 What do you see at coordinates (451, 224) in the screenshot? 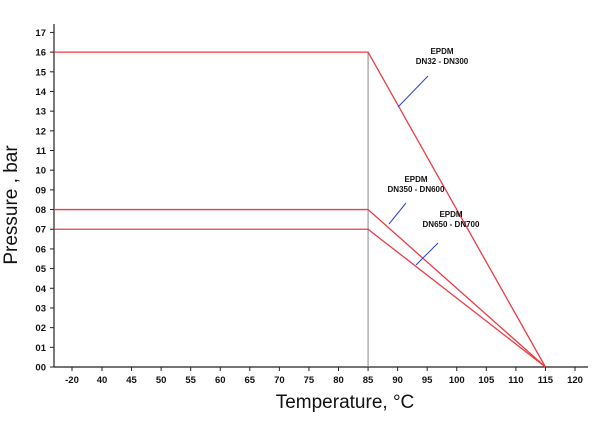
I see `annotation-range: DN650 - DN700` at bounding box center [451, 224].